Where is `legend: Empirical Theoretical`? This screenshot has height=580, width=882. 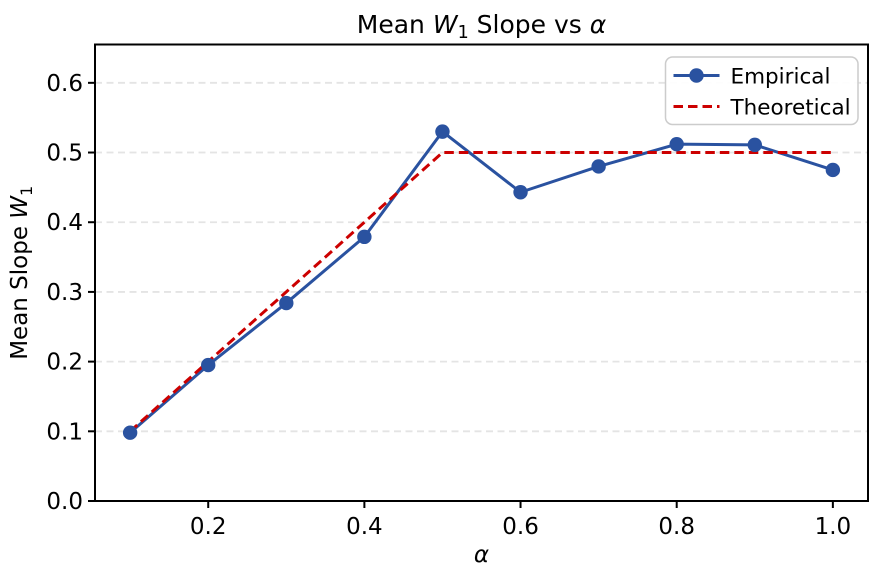
legend: Empirical Theoretical is located at coordinates (761, 91).